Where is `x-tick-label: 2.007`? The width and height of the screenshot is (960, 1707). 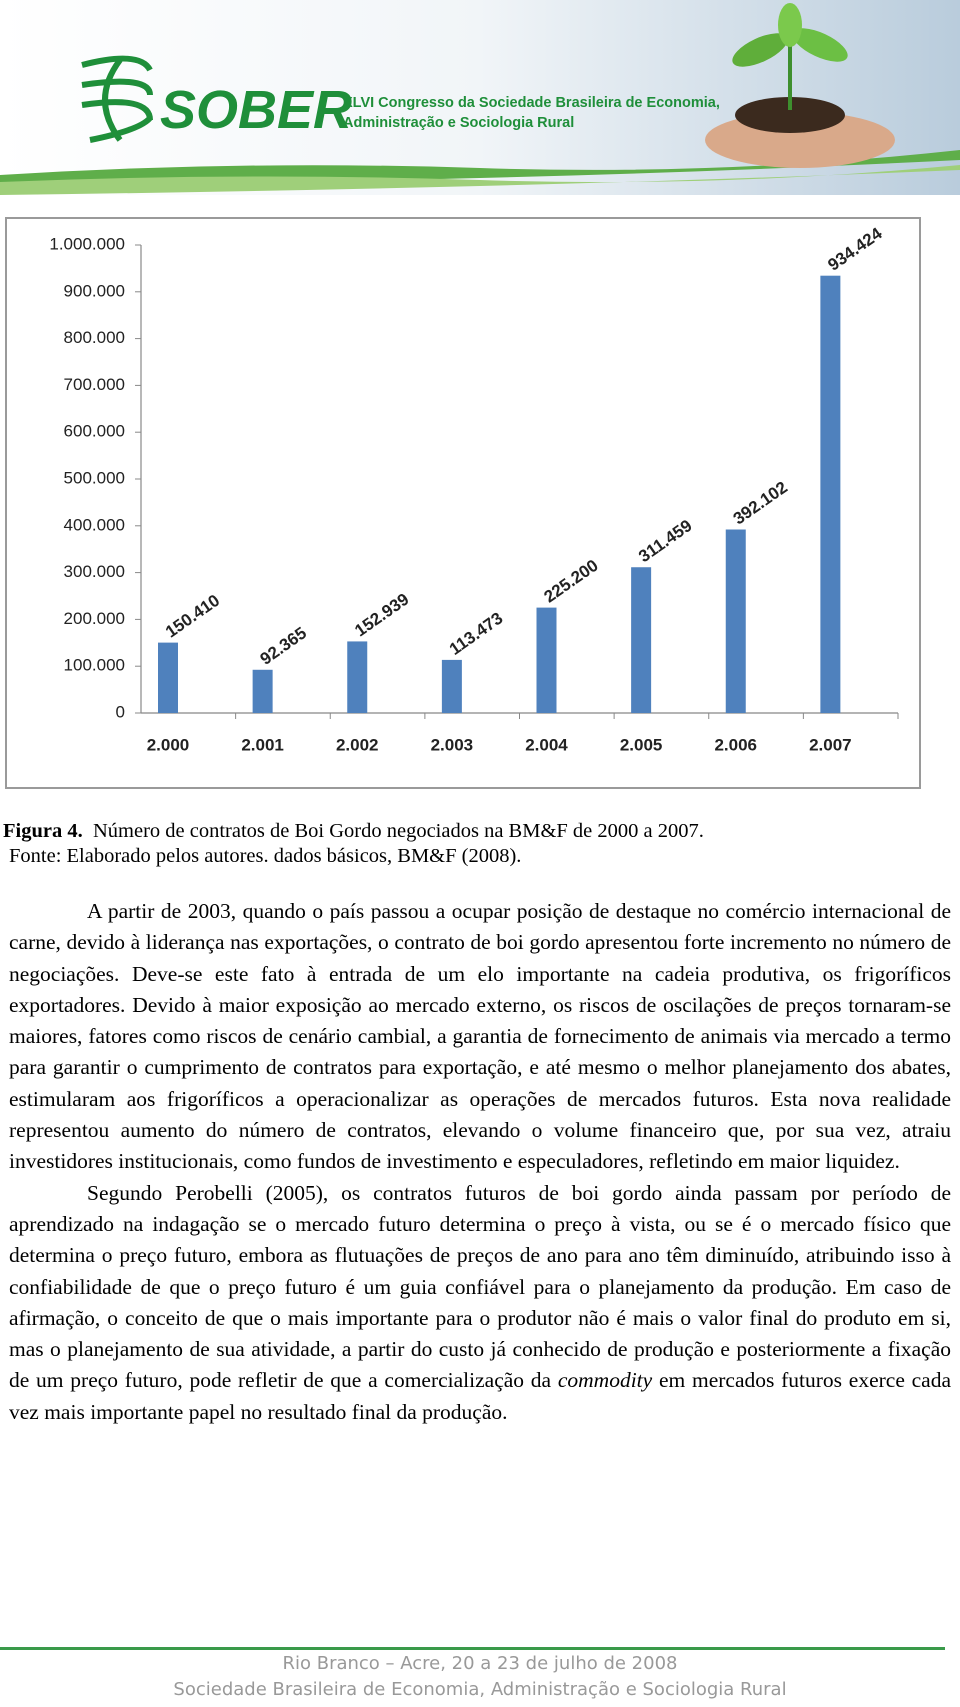 x-tick-label: 2.007 is located at coordinates (830, 744).